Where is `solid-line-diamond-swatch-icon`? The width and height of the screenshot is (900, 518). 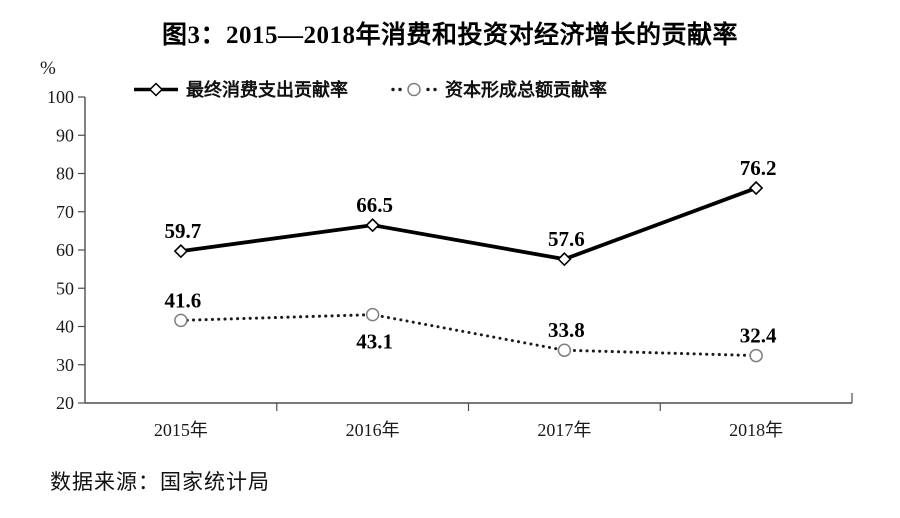
solid-line-diamond-swatch-icon is located at coordinates (156, 89).